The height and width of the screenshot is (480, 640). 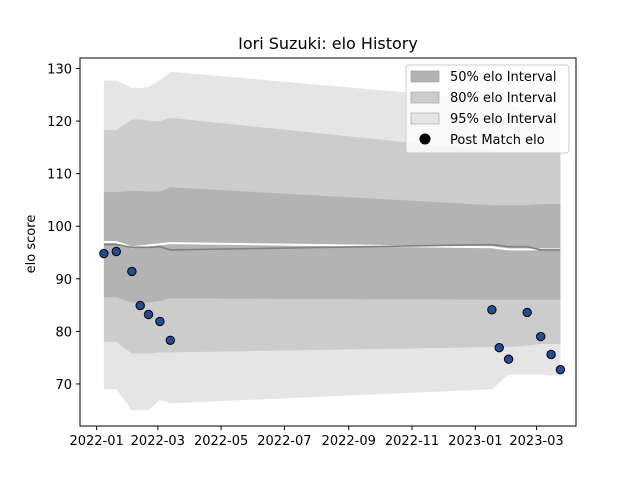 I want to click on x-tick-label: 2022-01, so click(x=96, y=441).